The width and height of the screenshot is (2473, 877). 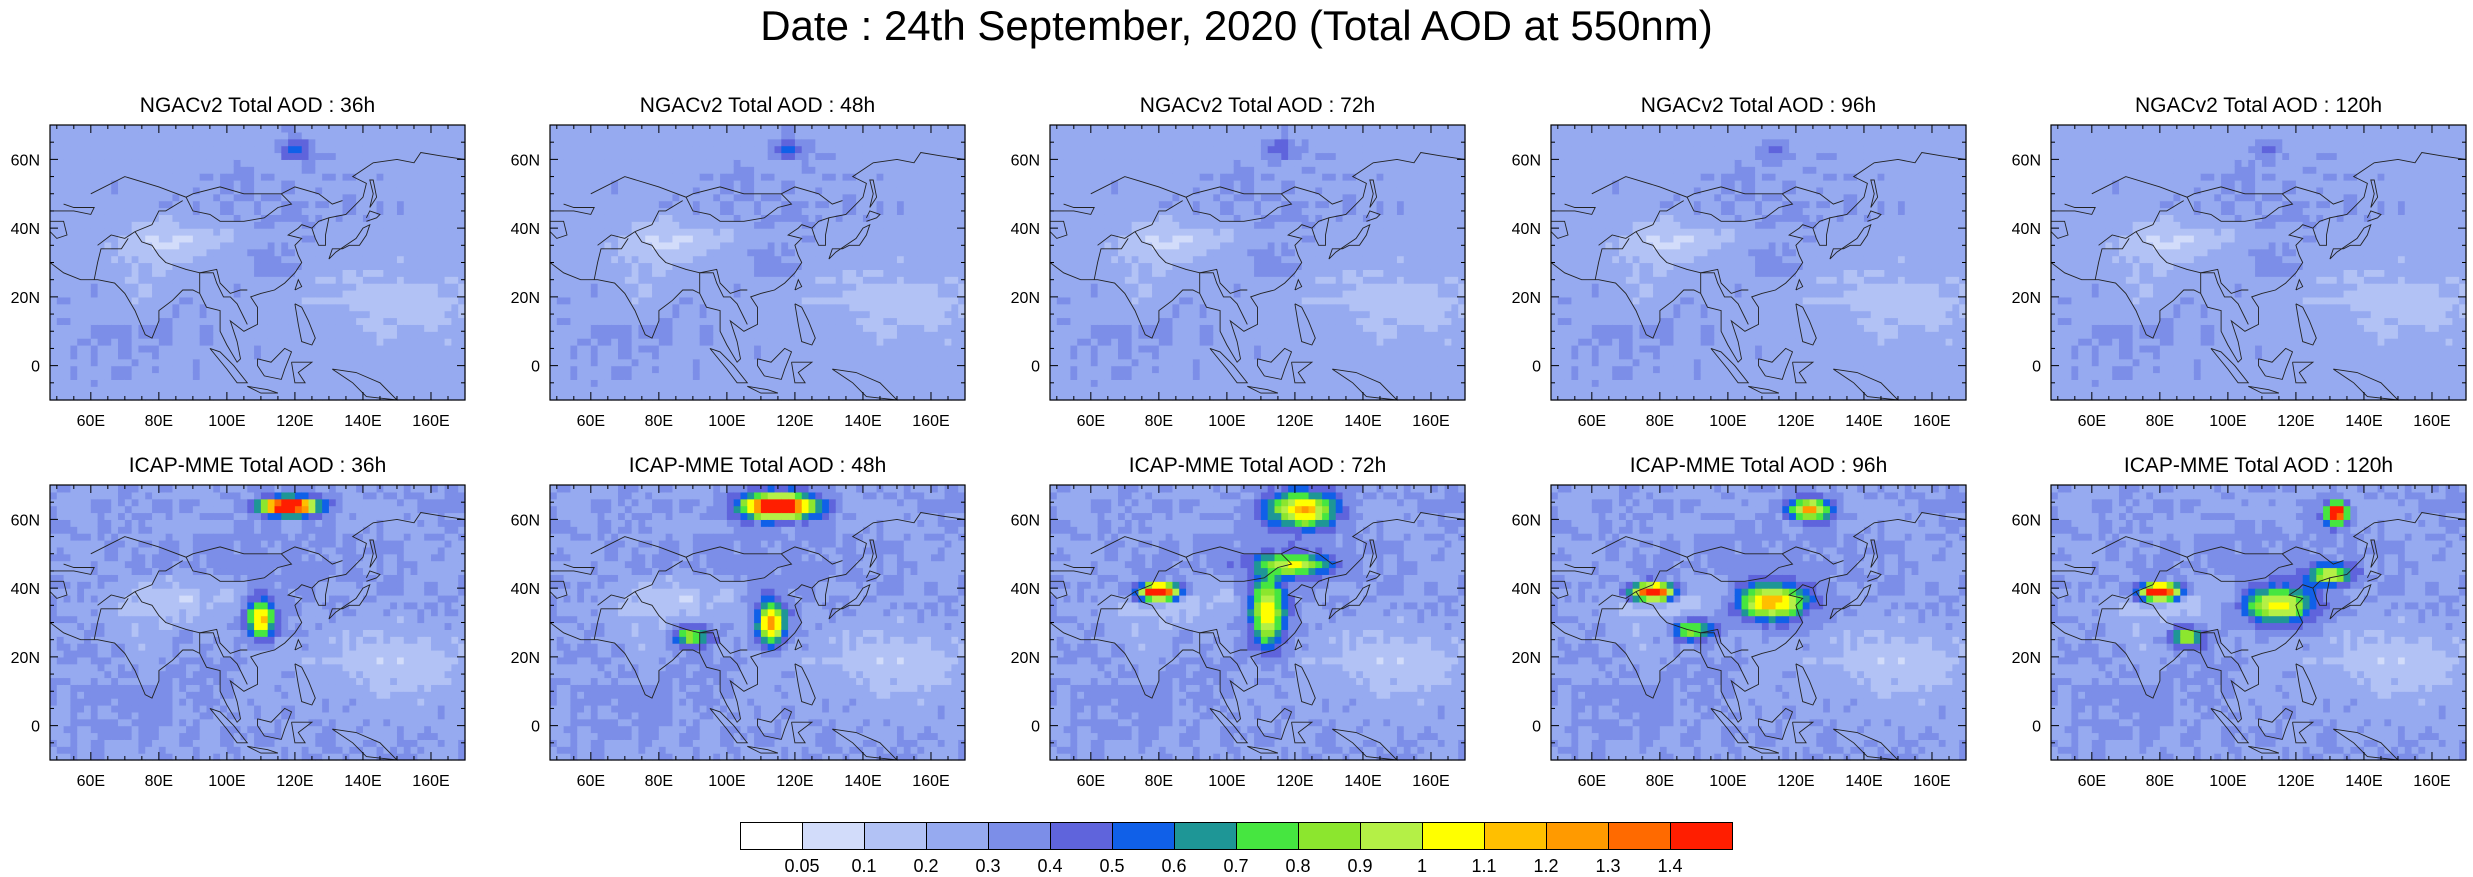 What do you see at coordinates (1257, 466) in the screenshot?
I see `panel-title: ICAP-MME Total AOD : 72h` at bounding box center [1257, 466].